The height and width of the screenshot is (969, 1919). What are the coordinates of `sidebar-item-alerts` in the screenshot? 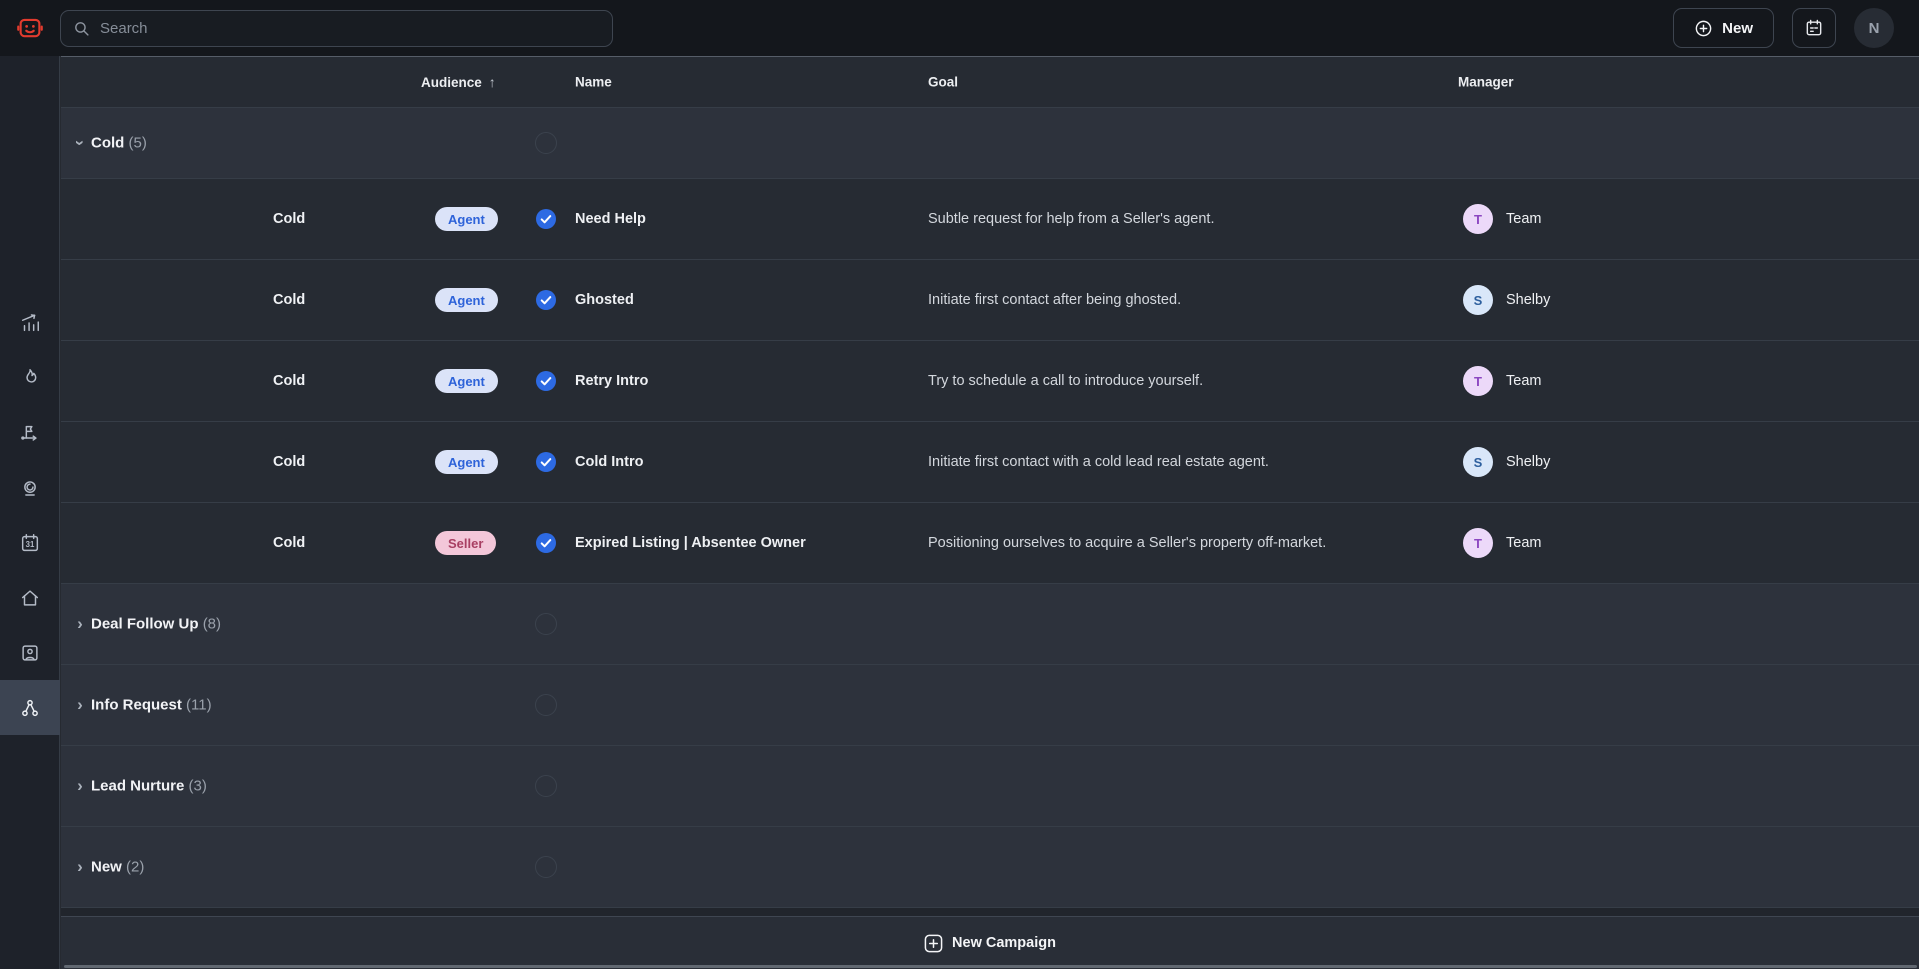 It's located at (30, 487).